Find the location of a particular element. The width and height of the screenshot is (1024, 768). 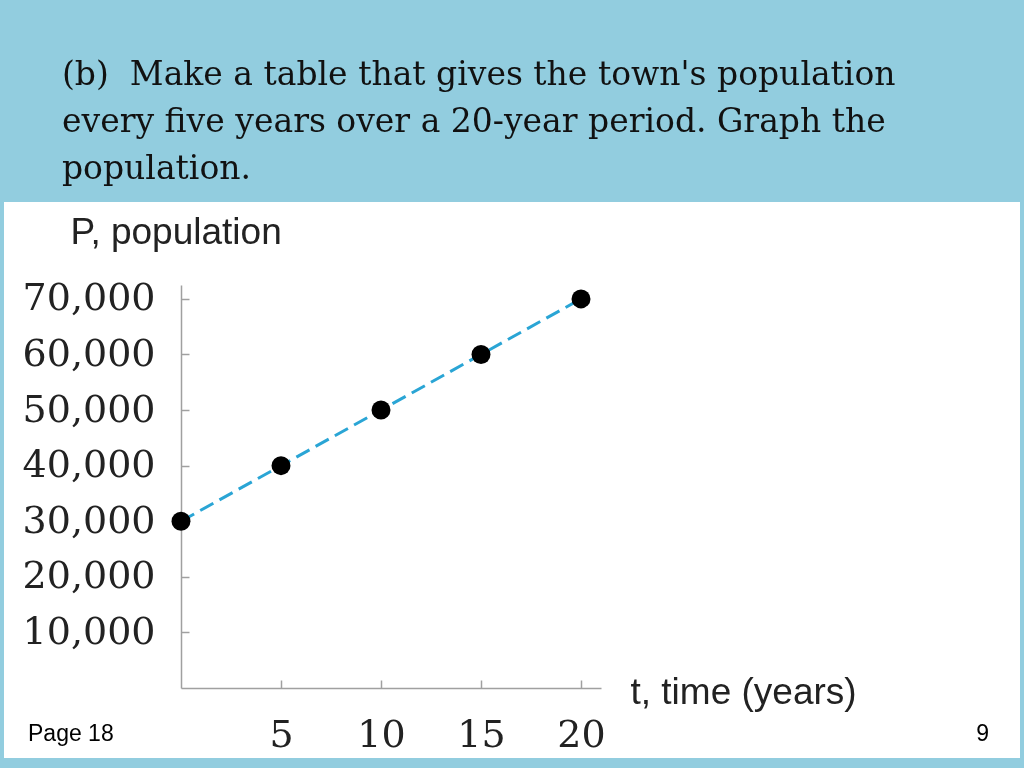

y-tick-label: 60,000 is located at coordinates (89, 352).